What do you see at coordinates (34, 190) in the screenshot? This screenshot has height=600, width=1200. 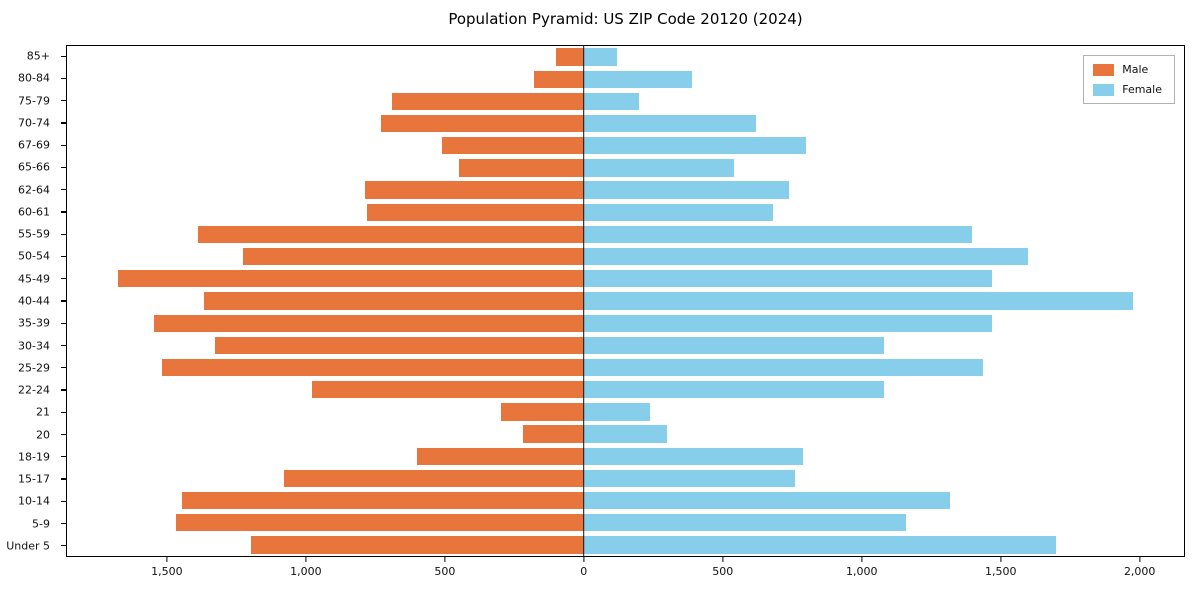 I see `y-axis-label: 62-64` at bounding box center [34, 190].